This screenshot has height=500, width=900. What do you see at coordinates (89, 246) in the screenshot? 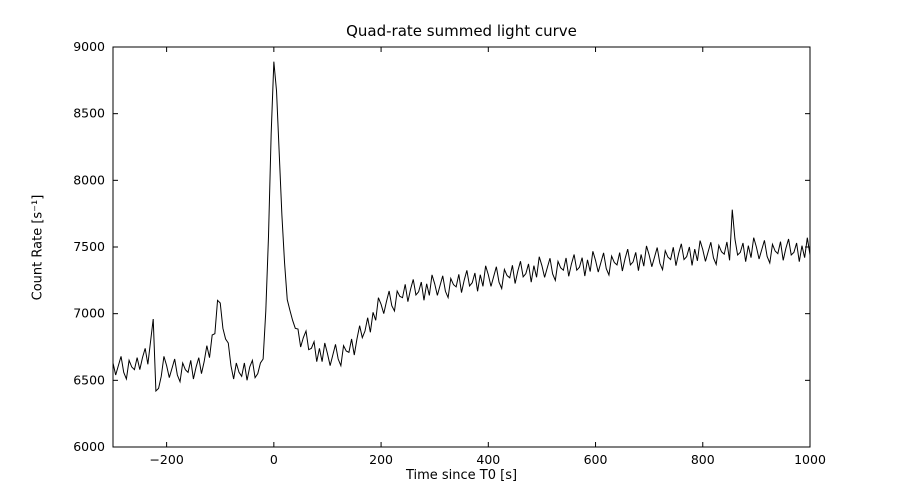
I see `y-tick-label: 7500` at bounding box center [89, 246].